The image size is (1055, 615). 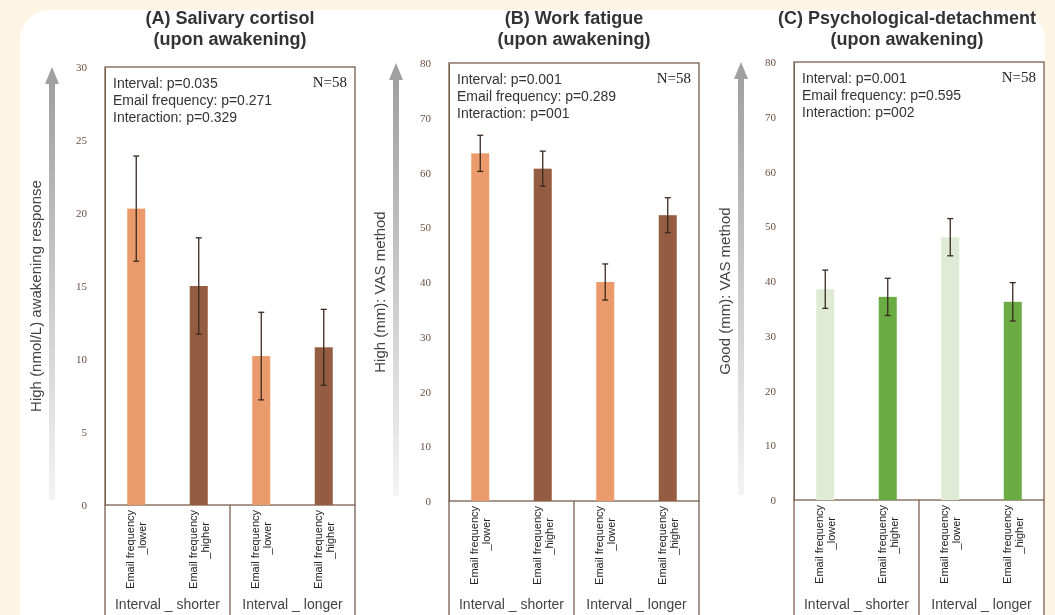 I want to click on y-axis-title: High (mm): VAS method, so click(x=379, y=292).